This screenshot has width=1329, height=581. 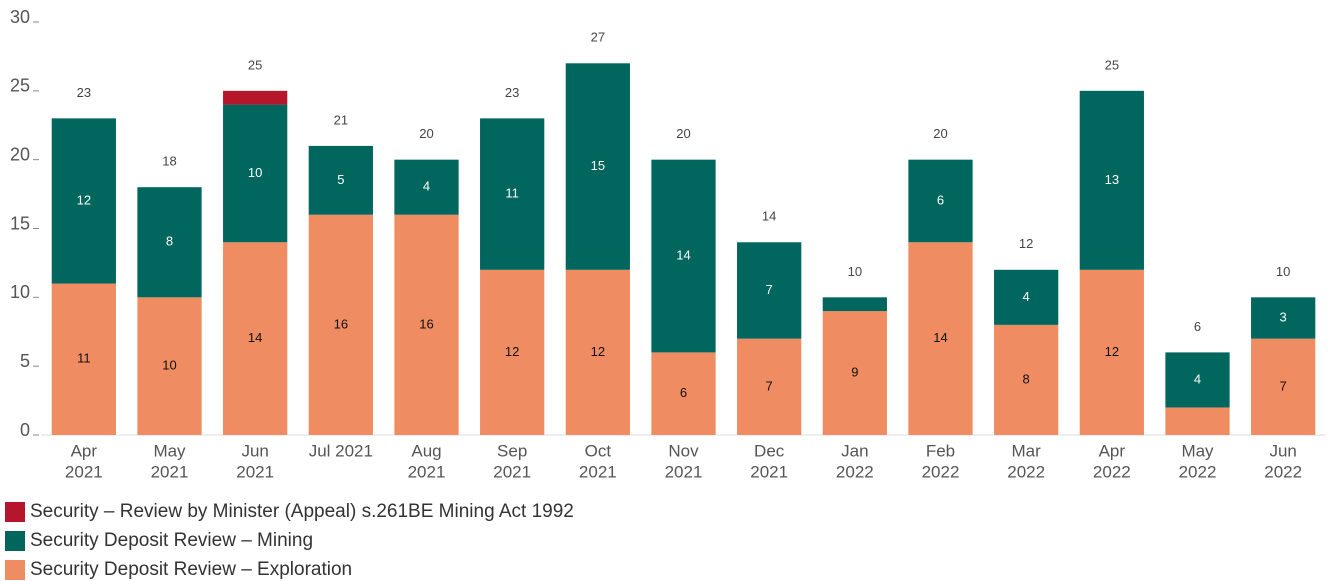 I want to click on x-tick-label: Nov, so click(x=683, y=450).